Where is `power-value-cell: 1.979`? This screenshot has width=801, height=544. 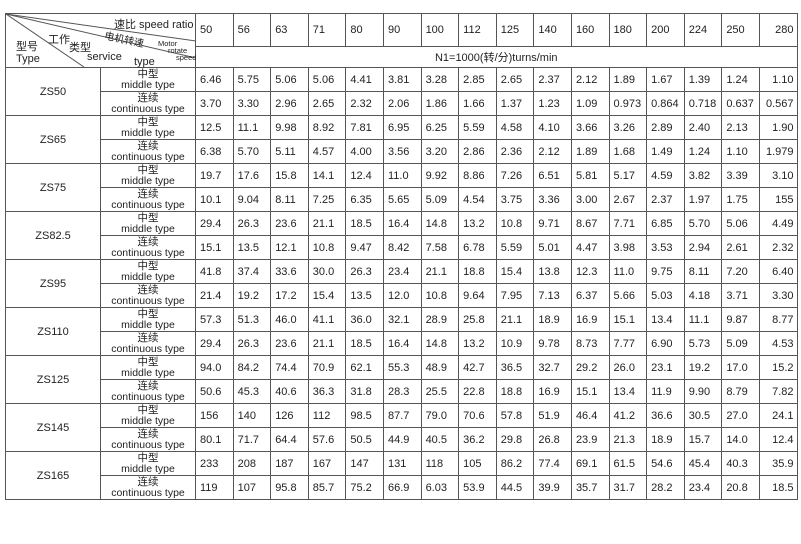 power-value-cell: 1.979 is located at coordinates (778, 151).